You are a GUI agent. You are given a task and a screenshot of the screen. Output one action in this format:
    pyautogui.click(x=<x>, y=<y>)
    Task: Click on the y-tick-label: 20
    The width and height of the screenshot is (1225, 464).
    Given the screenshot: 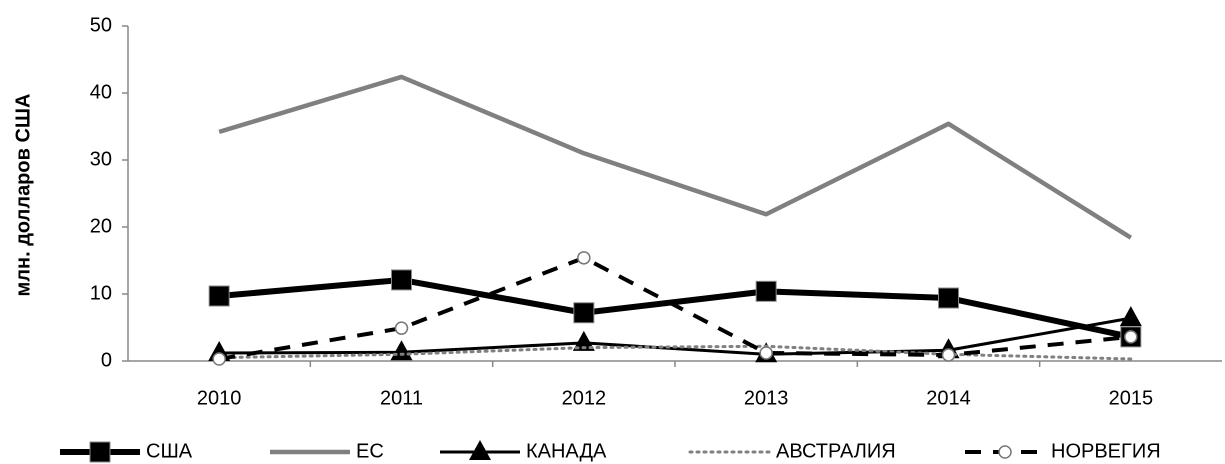 What is the action you would take?
    pyautogui.click(x=101, y=226)
    